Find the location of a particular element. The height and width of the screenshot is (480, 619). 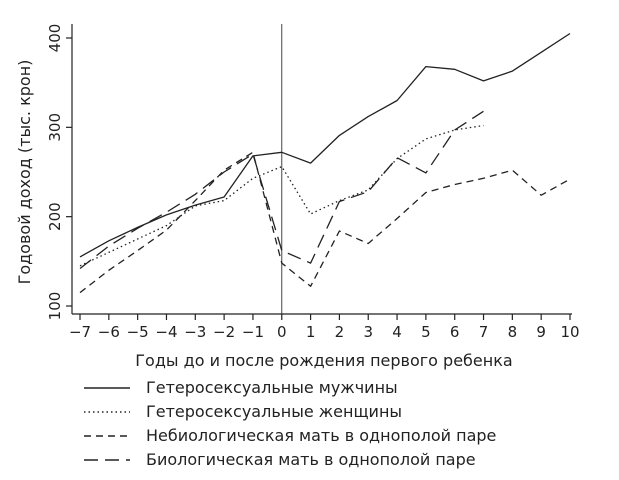

x-tick-label: 3 is located at coordinates (368, 332).